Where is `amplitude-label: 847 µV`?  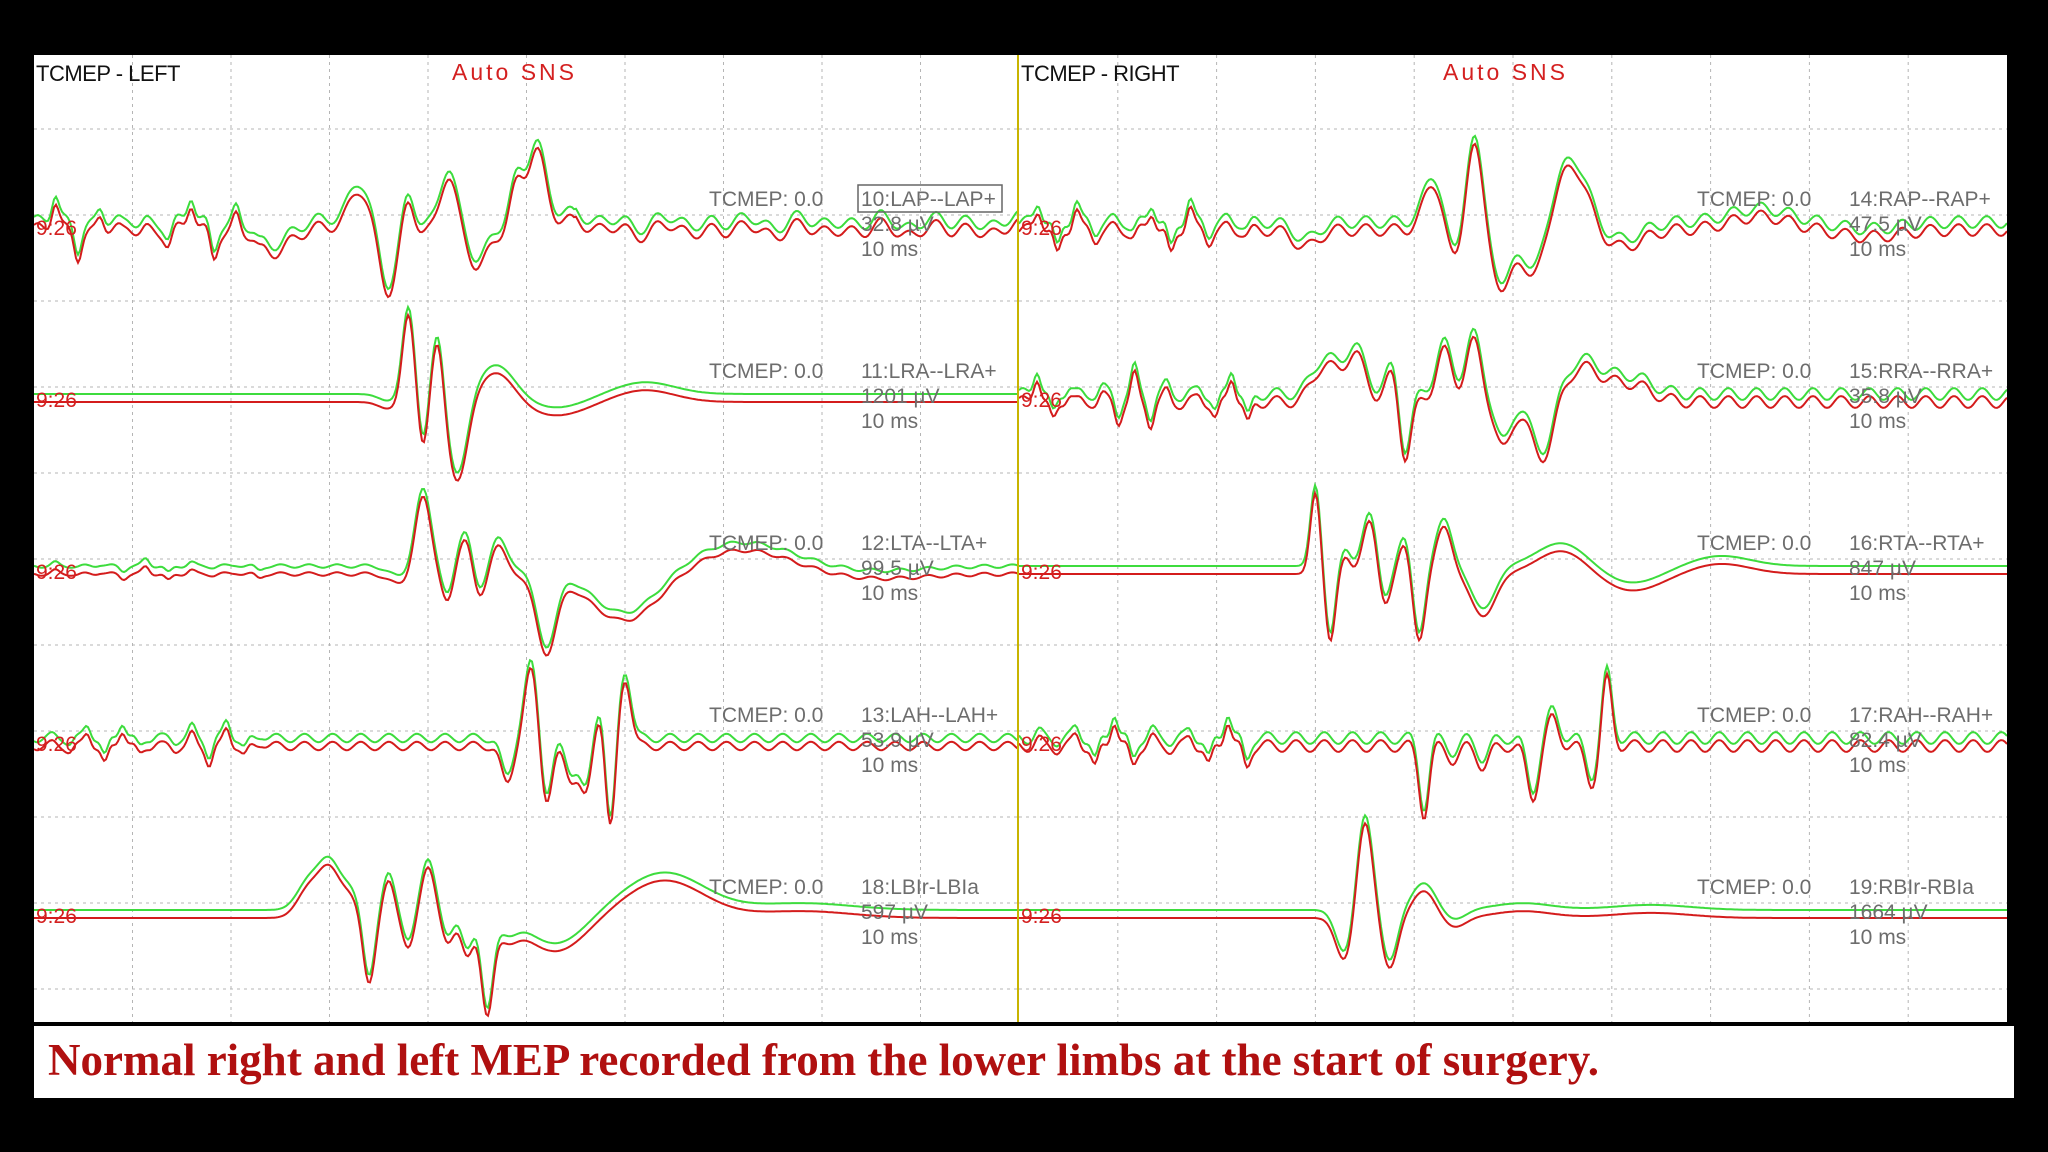
amplitude-label: 847 µV is located at coordinates (1882, 568).